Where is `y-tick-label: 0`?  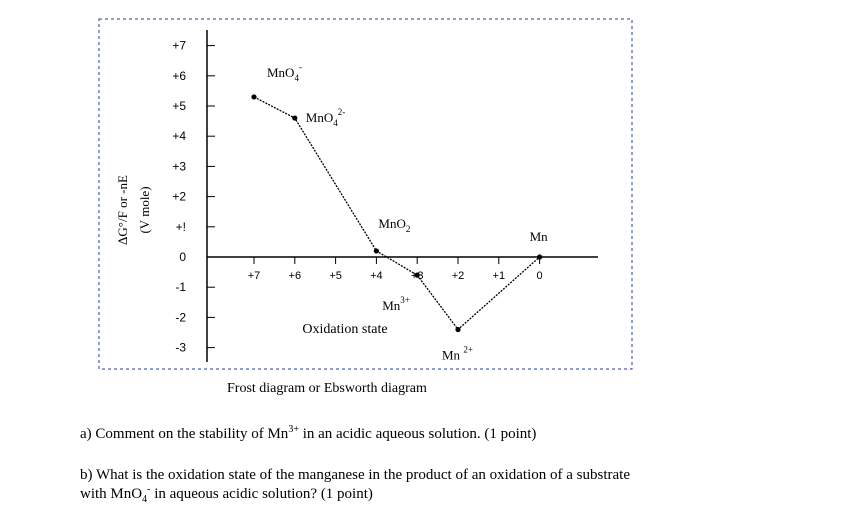 y-tick-label: 0 is located at coordinates (182, 257).